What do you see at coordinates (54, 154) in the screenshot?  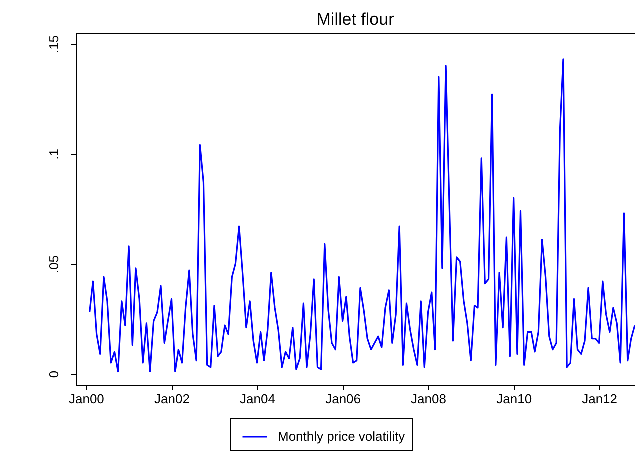 I see `y-tick-label: .1` at bounding box center [54, 154].